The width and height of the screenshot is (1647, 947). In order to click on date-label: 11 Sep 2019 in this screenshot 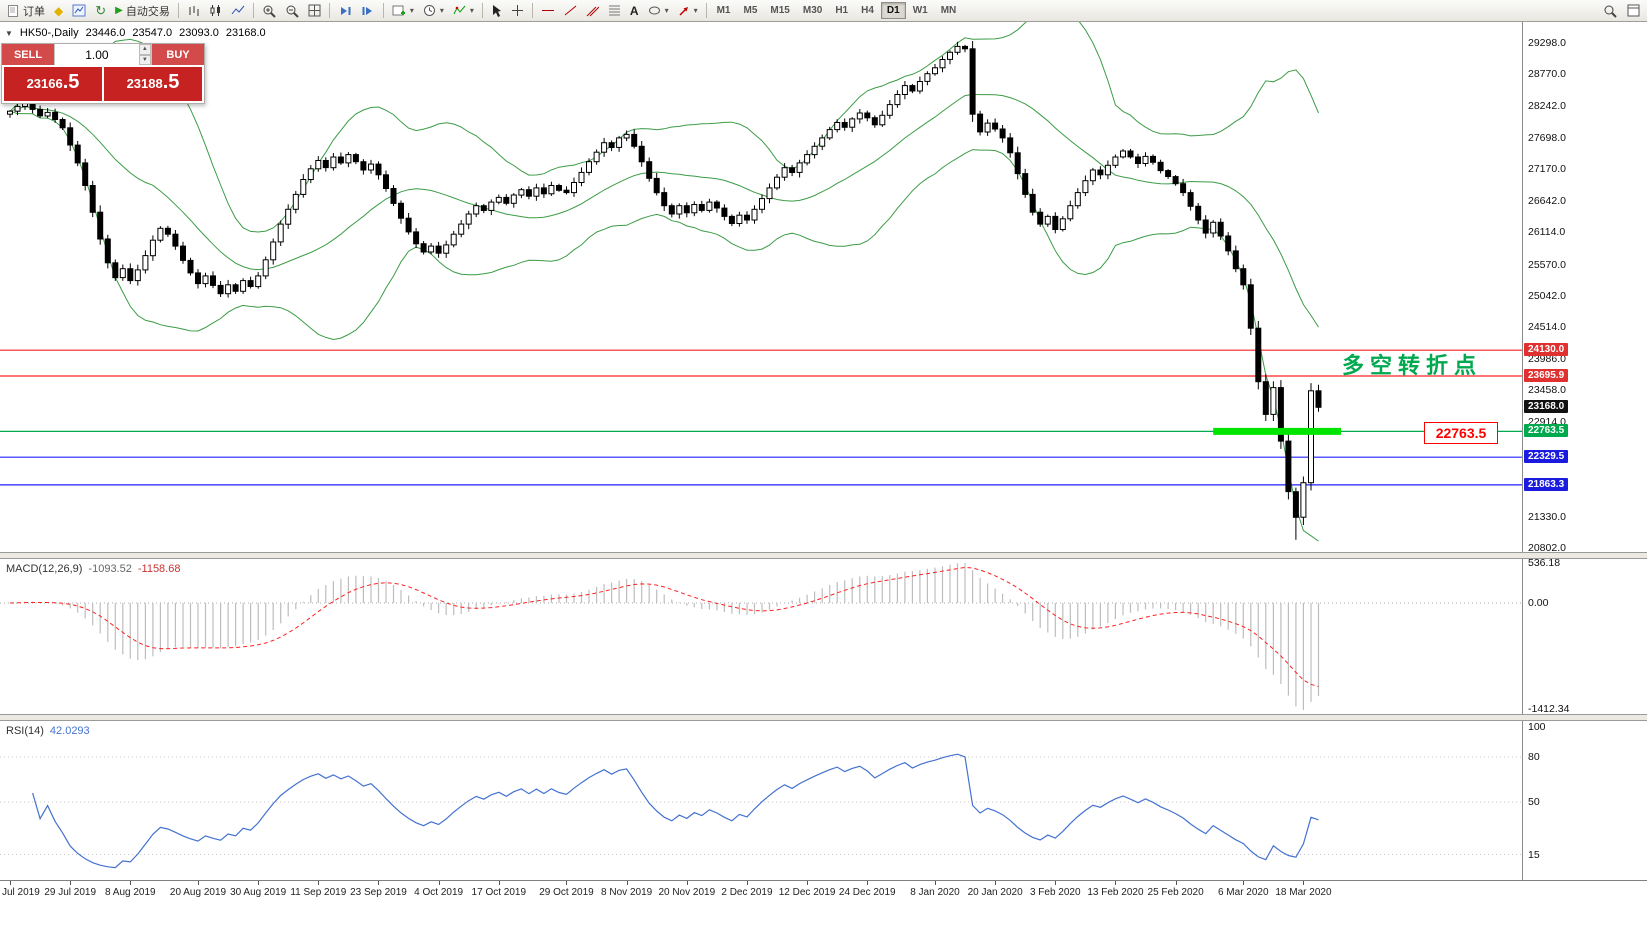, I will do `click(318, 892)`.